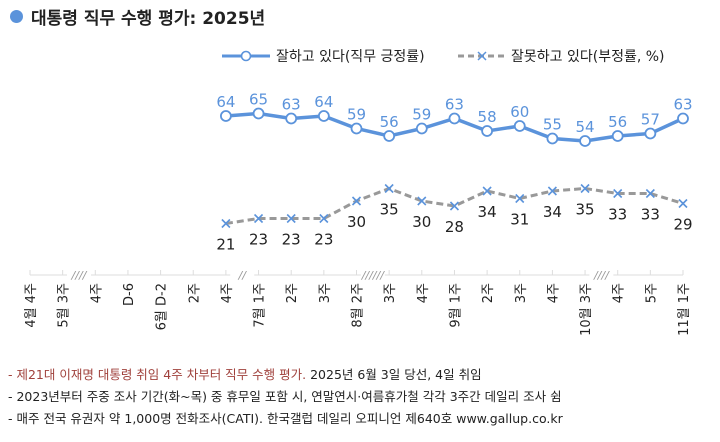 The width and height of the screenshot is (720, 442). What do you see at coordinates (586, 309) in the screenshot?
I see `x-tick-label: 10월 3주` at bounding box center [586, 309].